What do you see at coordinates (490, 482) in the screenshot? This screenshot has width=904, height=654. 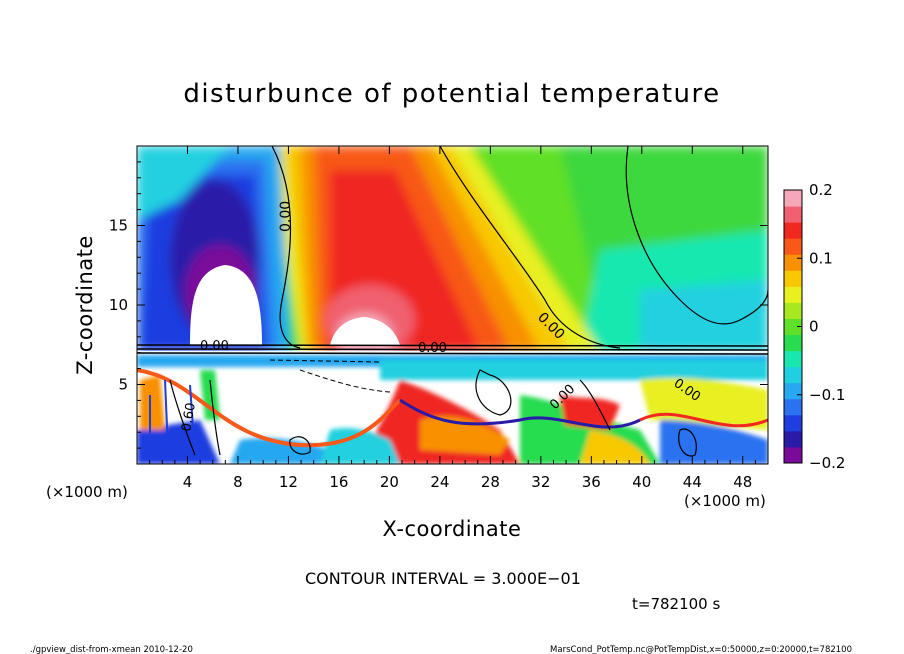 I see `x-tick-label: 28` at bounding box center [490, 482].